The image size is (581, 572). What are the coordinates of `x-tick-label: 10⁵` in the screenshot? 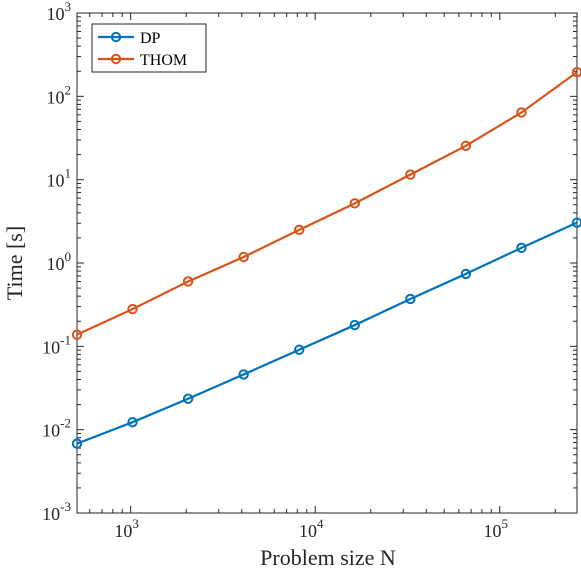 It's located at (496, 528).